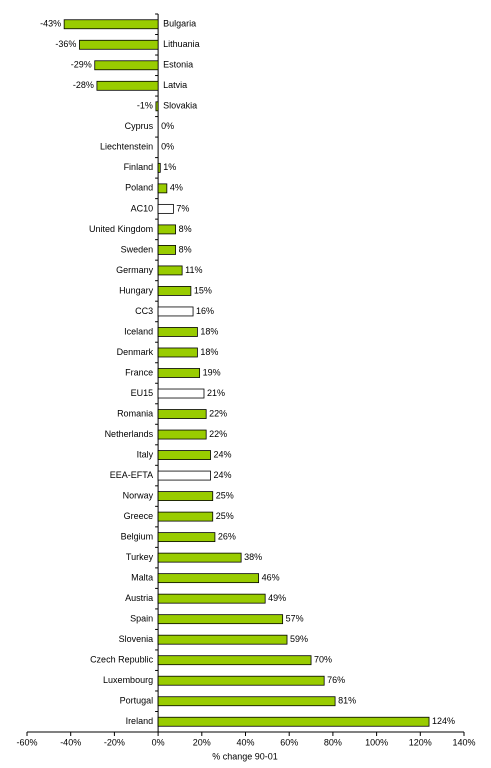 The height and width of the screenshot is (768, 491). What do you see at coordinates (212, 372) in the screenshot?
I see `value-label: 19%` at bounding box center [212, 372].